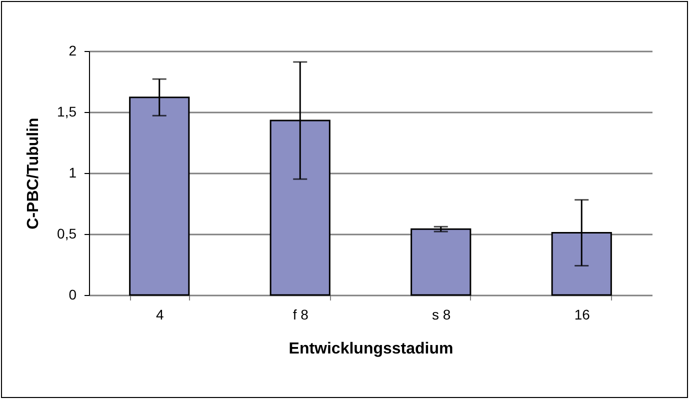  Describe the element at coordinates (300, 314) in the screenshot. I see `x-tick-label: f 8` at that location.